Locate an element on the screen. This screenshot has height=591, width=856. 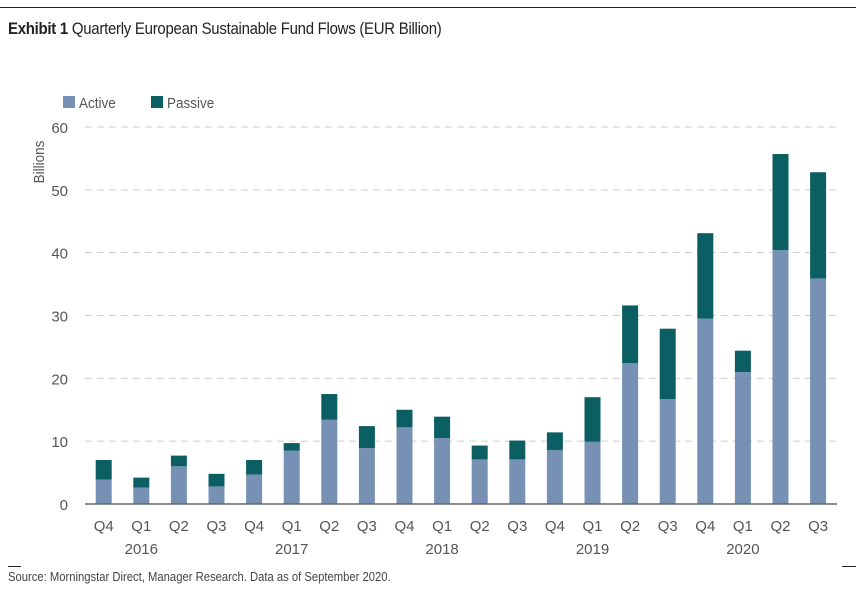
year-label: 2019 is located at coordinates (592, 549).